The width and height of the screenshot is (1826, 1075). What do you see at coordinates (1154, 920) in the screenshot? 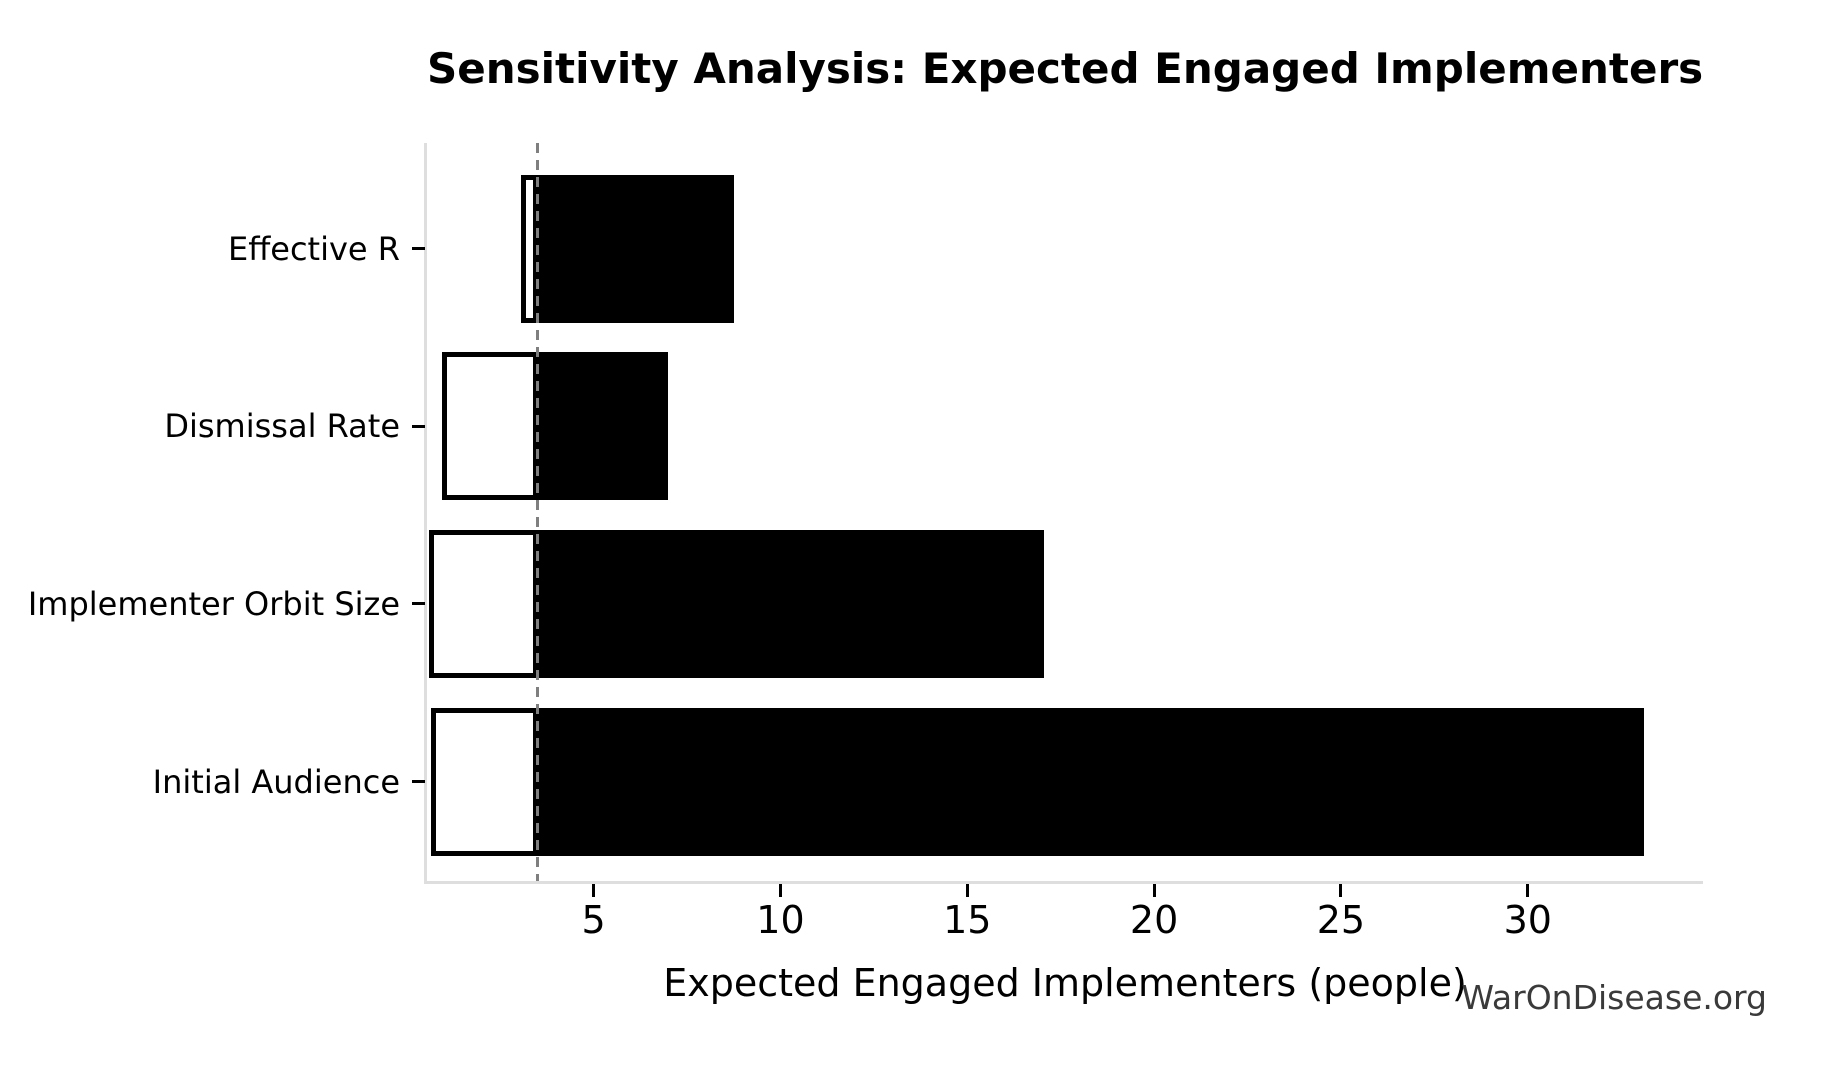
I see `x-tick-label: 20` at bounding box center [1154, 920].